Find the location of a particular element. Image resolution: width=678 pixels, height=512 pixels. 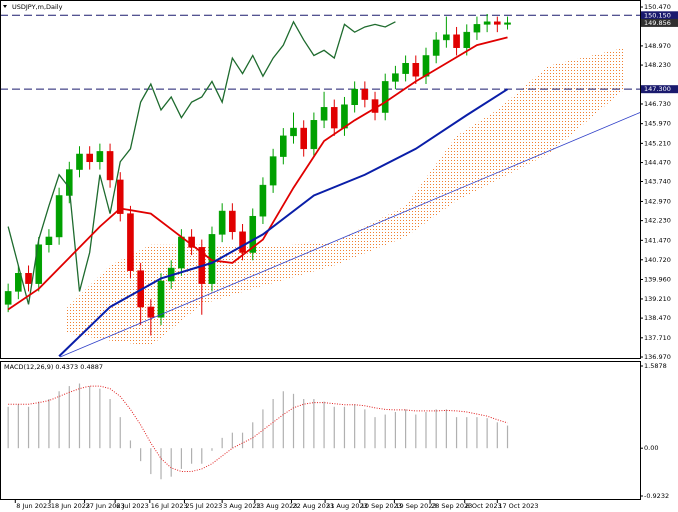

macd-tick-label: -0.9232 is located at coordinates (656, 496).